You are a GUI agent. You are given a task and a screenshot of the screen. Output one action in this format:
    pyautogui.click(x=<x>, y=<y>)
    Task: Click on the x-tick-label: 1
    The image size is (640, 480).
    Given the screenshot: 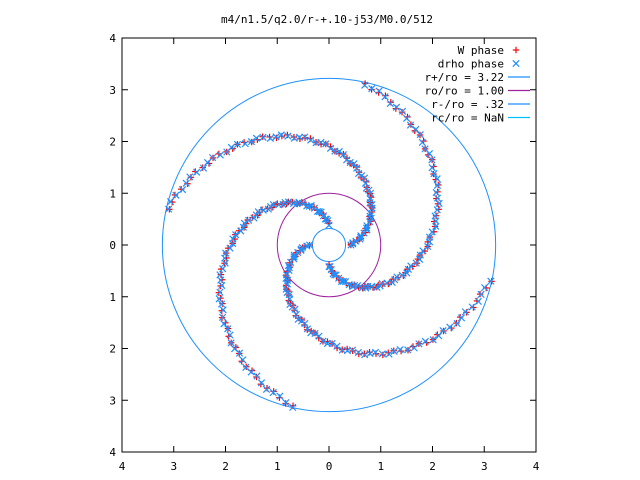 What is the action you would take?
    pyautogui.click(x=277, y=466)
    